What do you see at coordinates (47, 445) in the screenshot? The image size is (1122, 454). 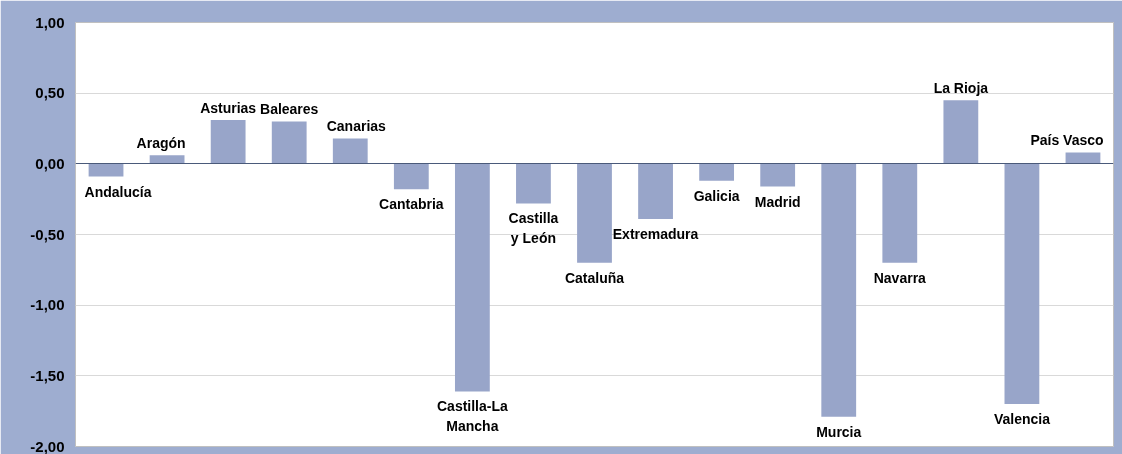 I see `y-tick-label: -2,00` at bounding box center [47, 445].